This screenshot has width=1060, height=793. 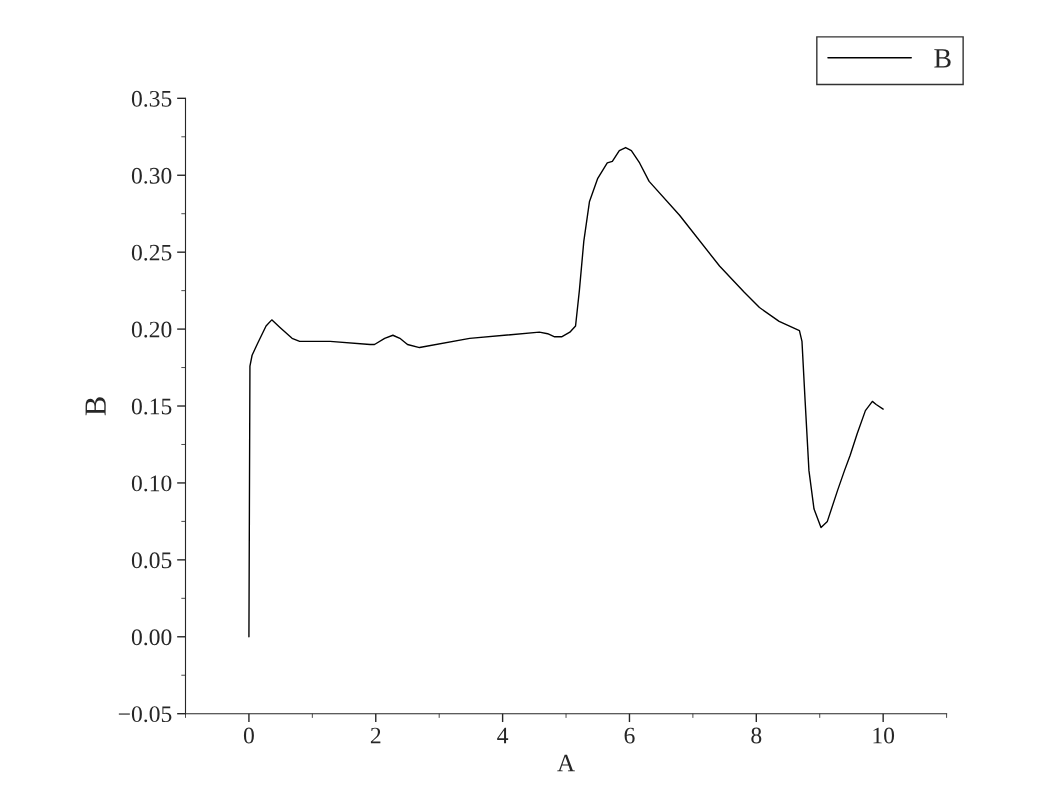 What do you see at coordinates (151, 560) in the screenshot?
I see `y-tick-label: 0.05` at bounding box center [151, 560].